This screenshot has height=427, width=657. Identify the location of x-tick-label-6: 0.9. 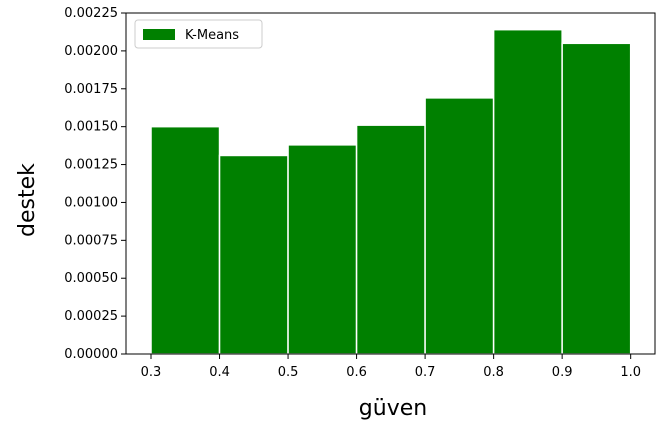
(562, 372).